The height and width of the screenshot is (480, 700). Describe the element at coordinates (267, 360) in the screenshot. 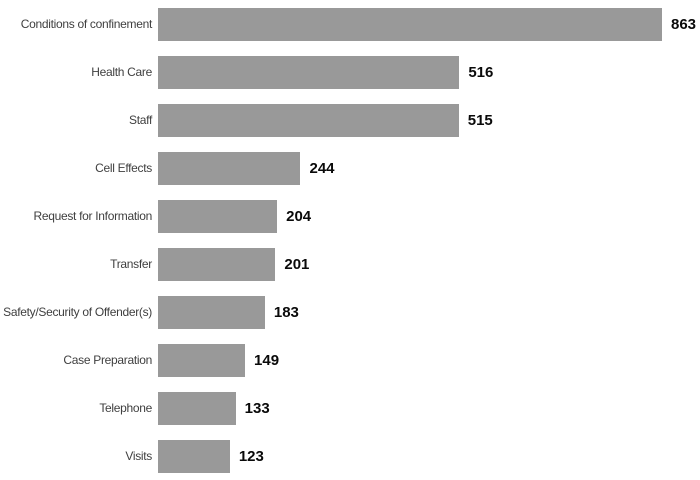

I see `value-label: 149` at that location.